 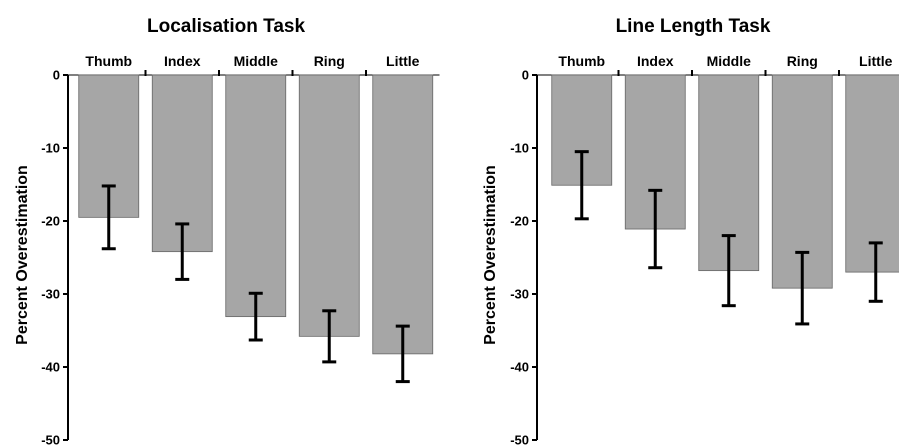 What do you see at coordinates (226, 26) in the screenshot?
I see `chart-title: Localisation Task` at bounding box center [226, 26].